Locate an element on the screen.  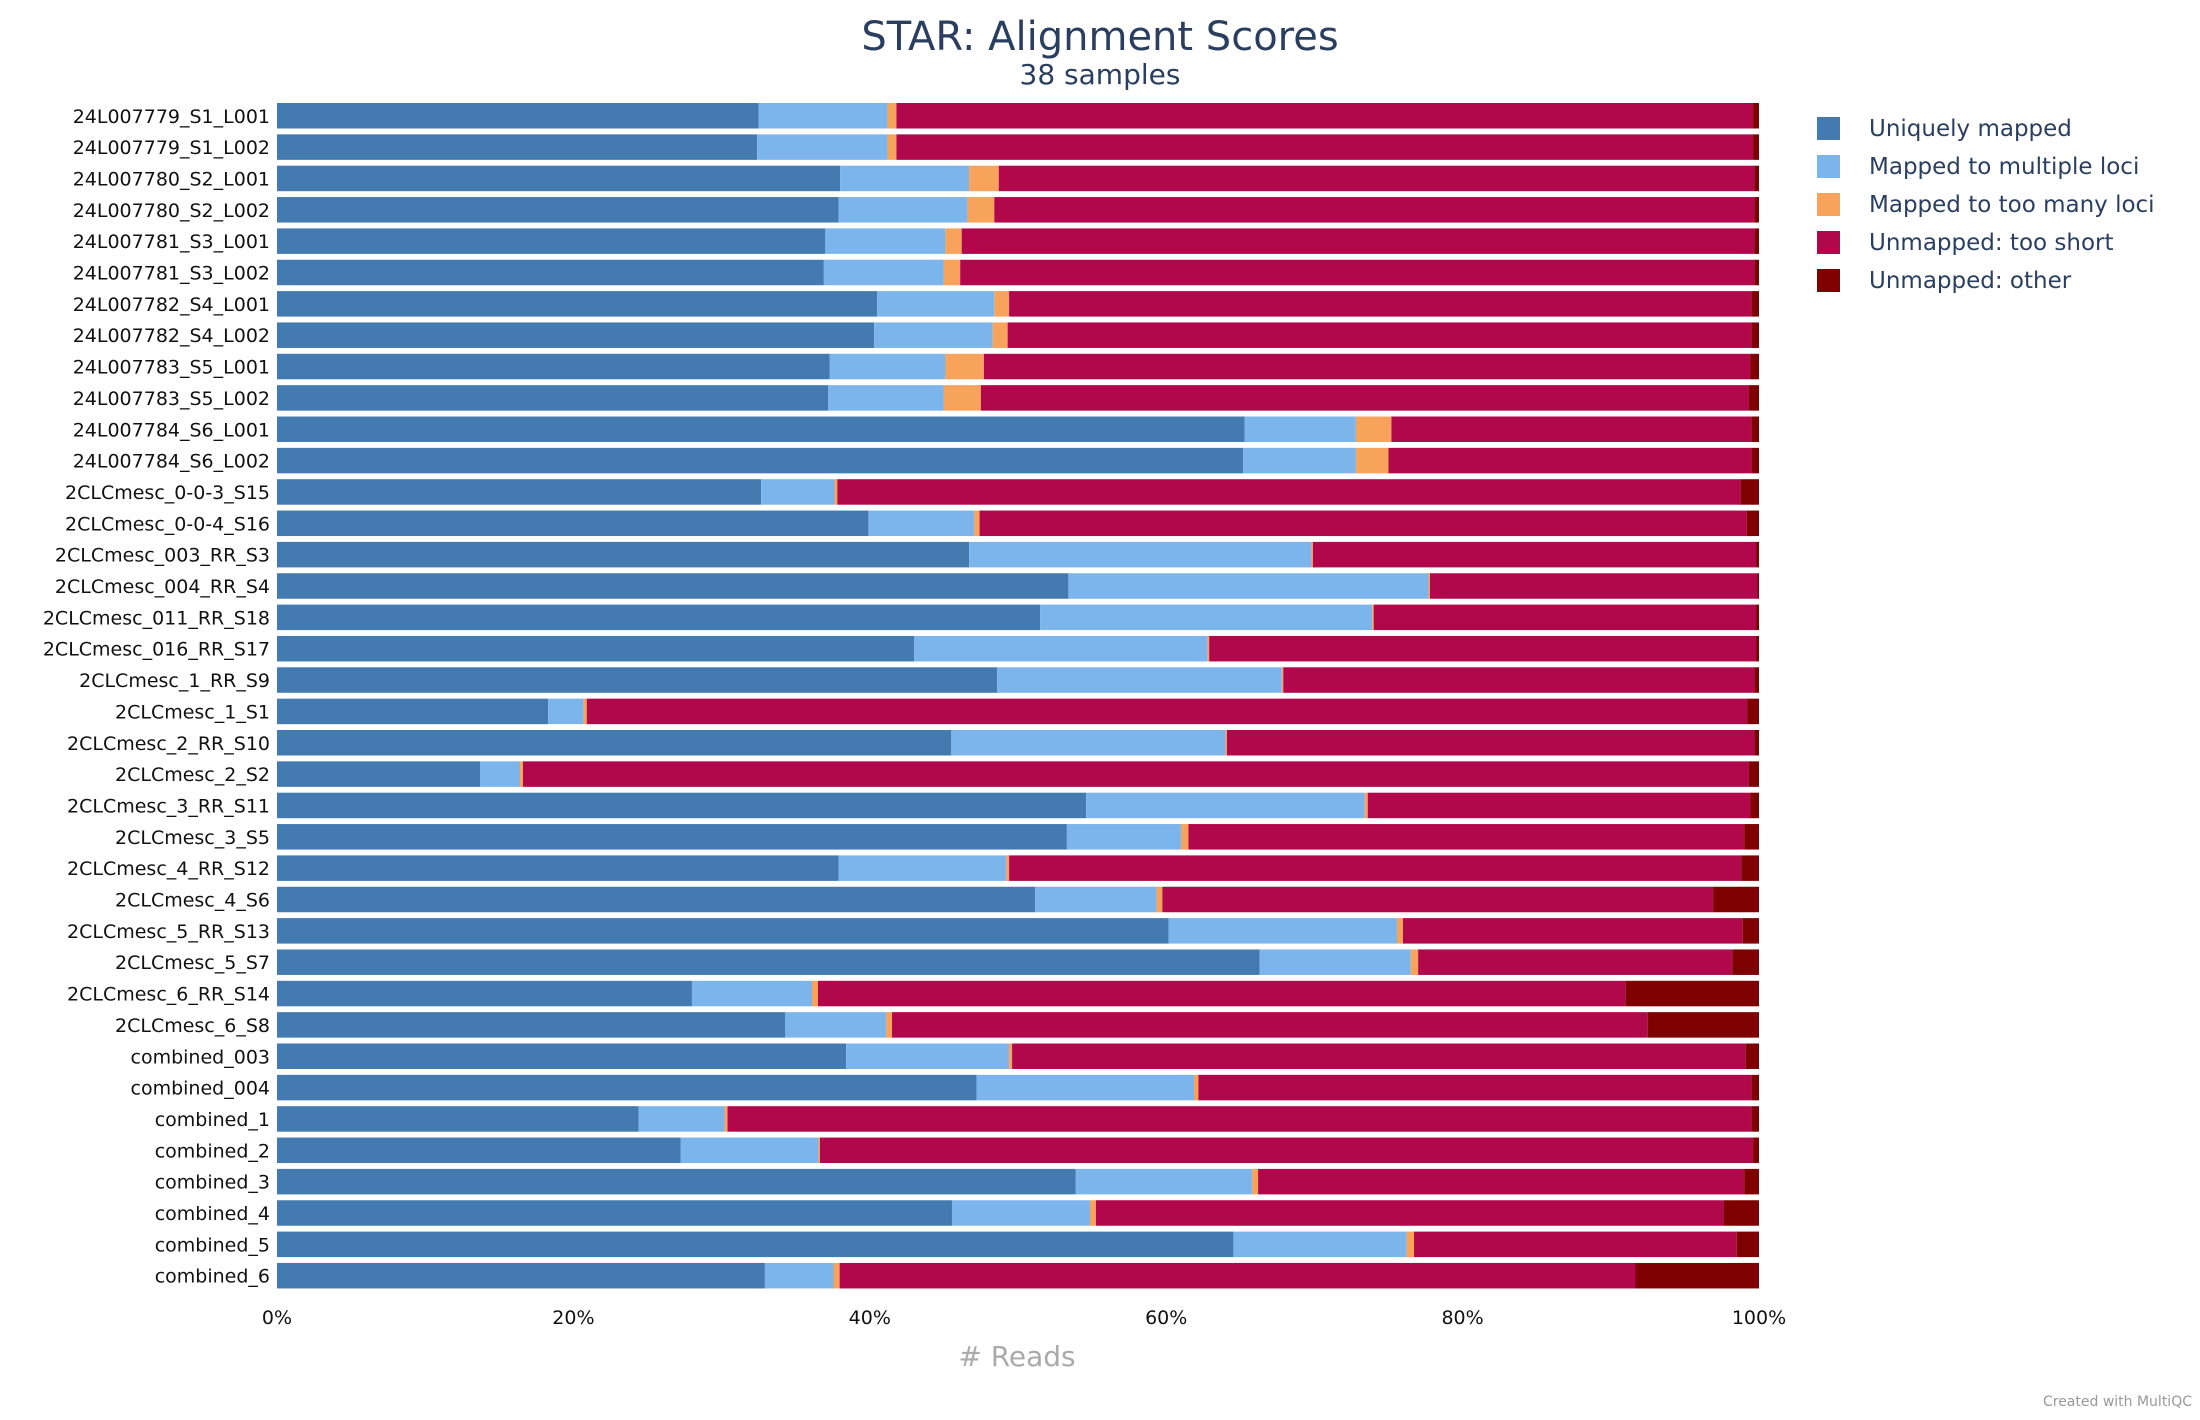
legend-label: Mapped to too many loci is located at coordinates (2012, 205).